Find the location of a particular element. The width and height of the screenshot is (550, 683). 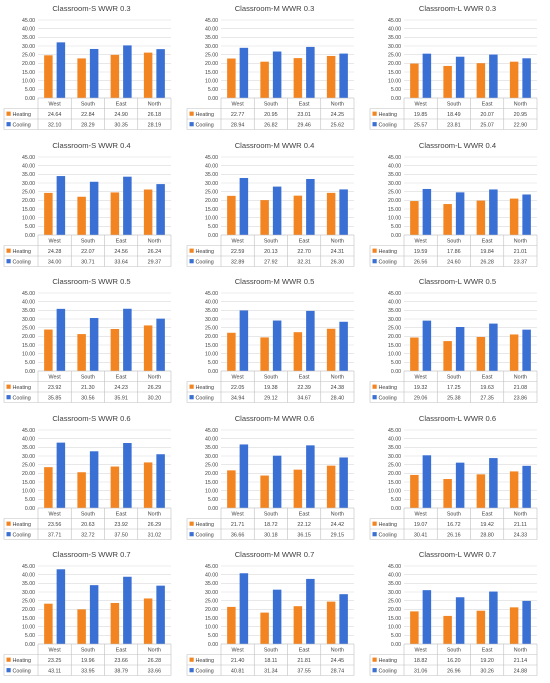

chart-title: Classroom-M WWR 0.7 is located at coordinates (275, 554).